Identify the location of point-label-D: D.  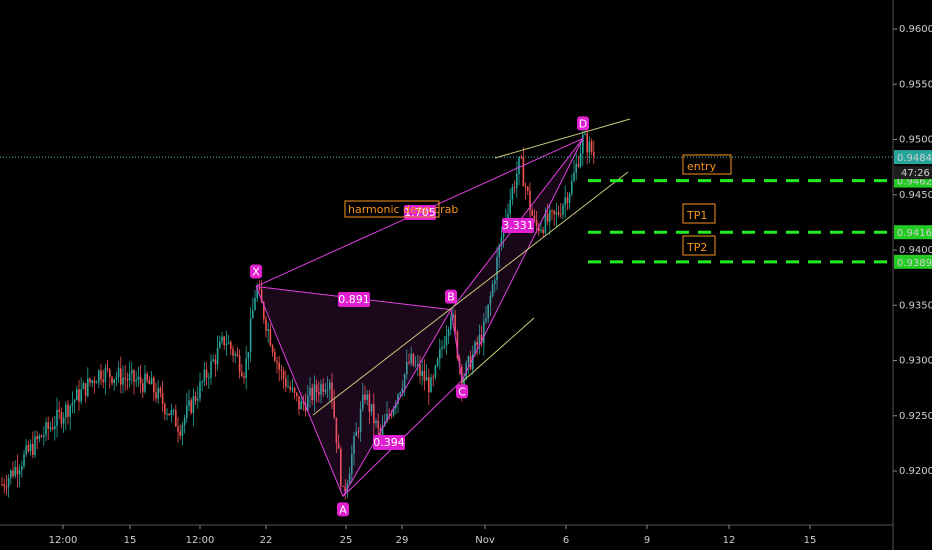
(583, 123).